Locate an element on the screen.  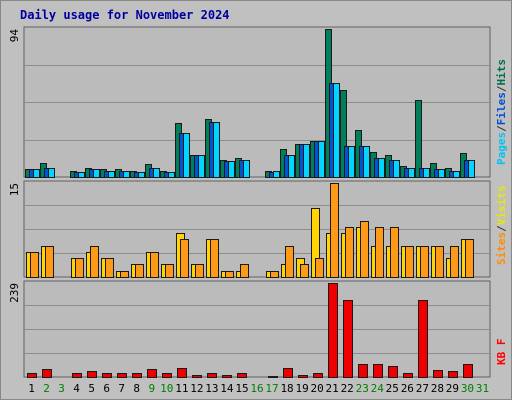
x-tick-label: 3 is located at coordinates (61, 388).